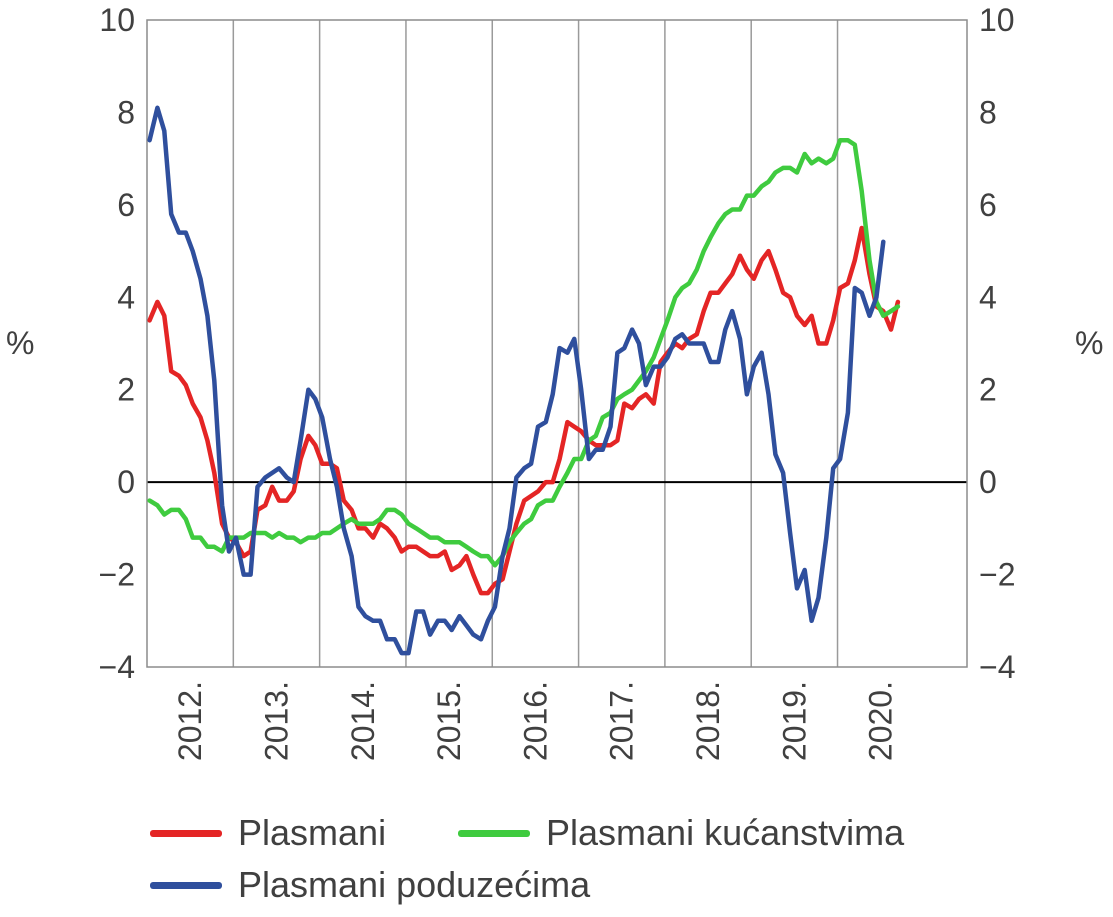 This screenshot has width=1113, height=917. I want to click on y-tick-label-left: 4, so click(126, 297).